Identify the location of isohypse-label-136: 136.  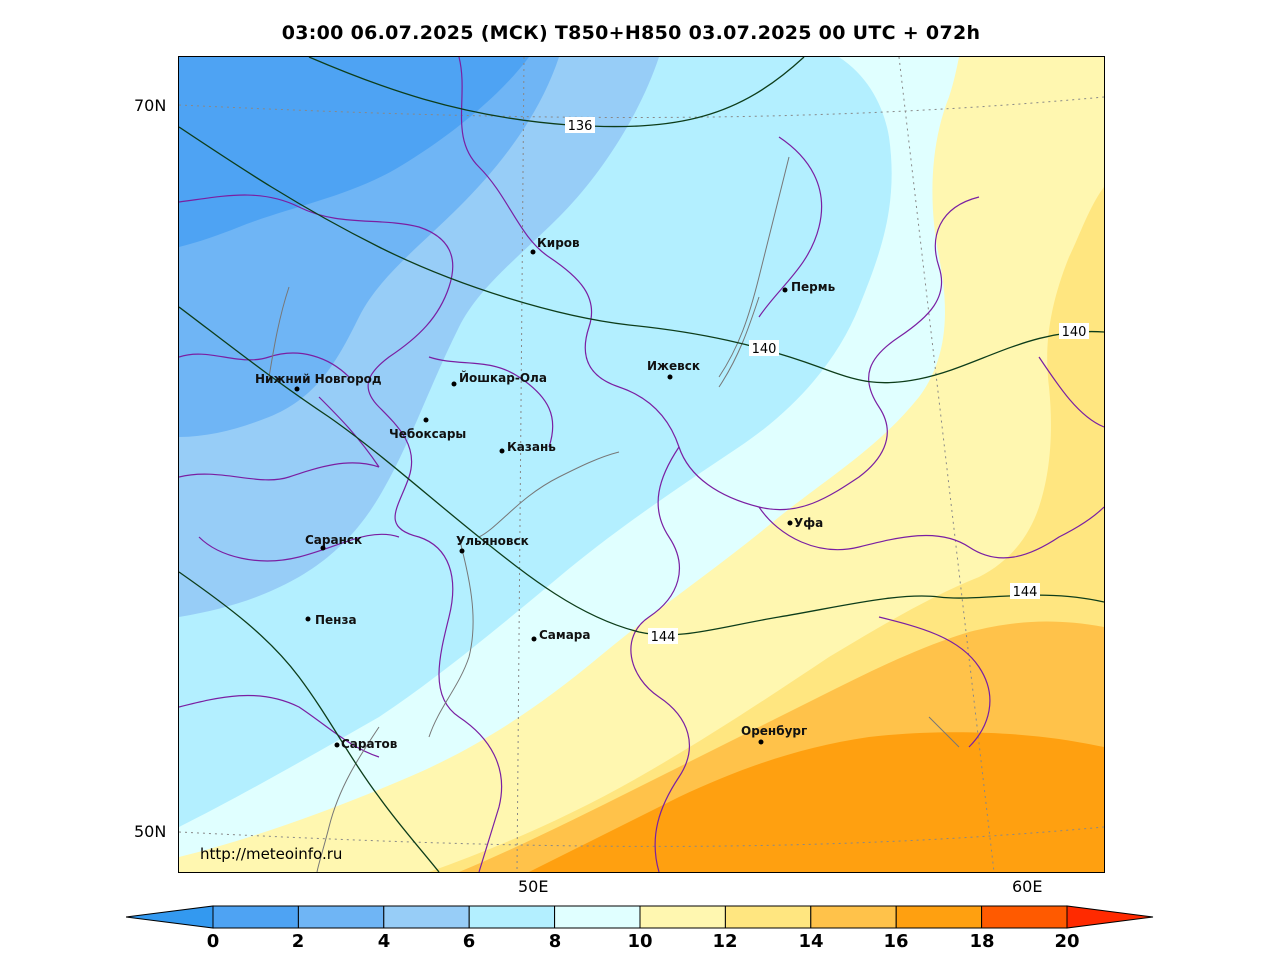
(580, 126).